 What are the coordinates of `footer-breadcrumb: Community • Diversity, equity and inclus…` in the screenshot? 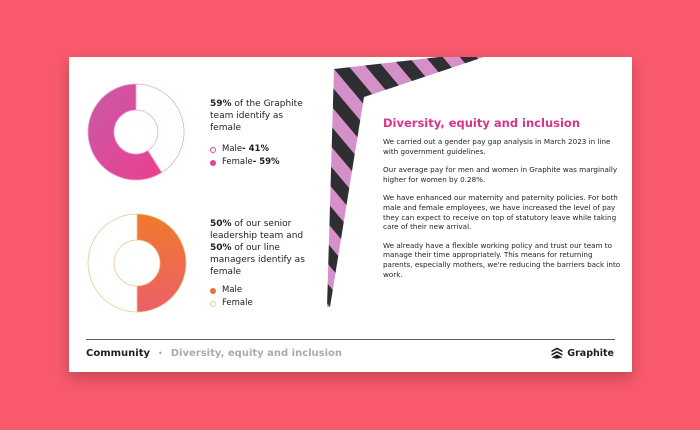 It's located at (214, 353).